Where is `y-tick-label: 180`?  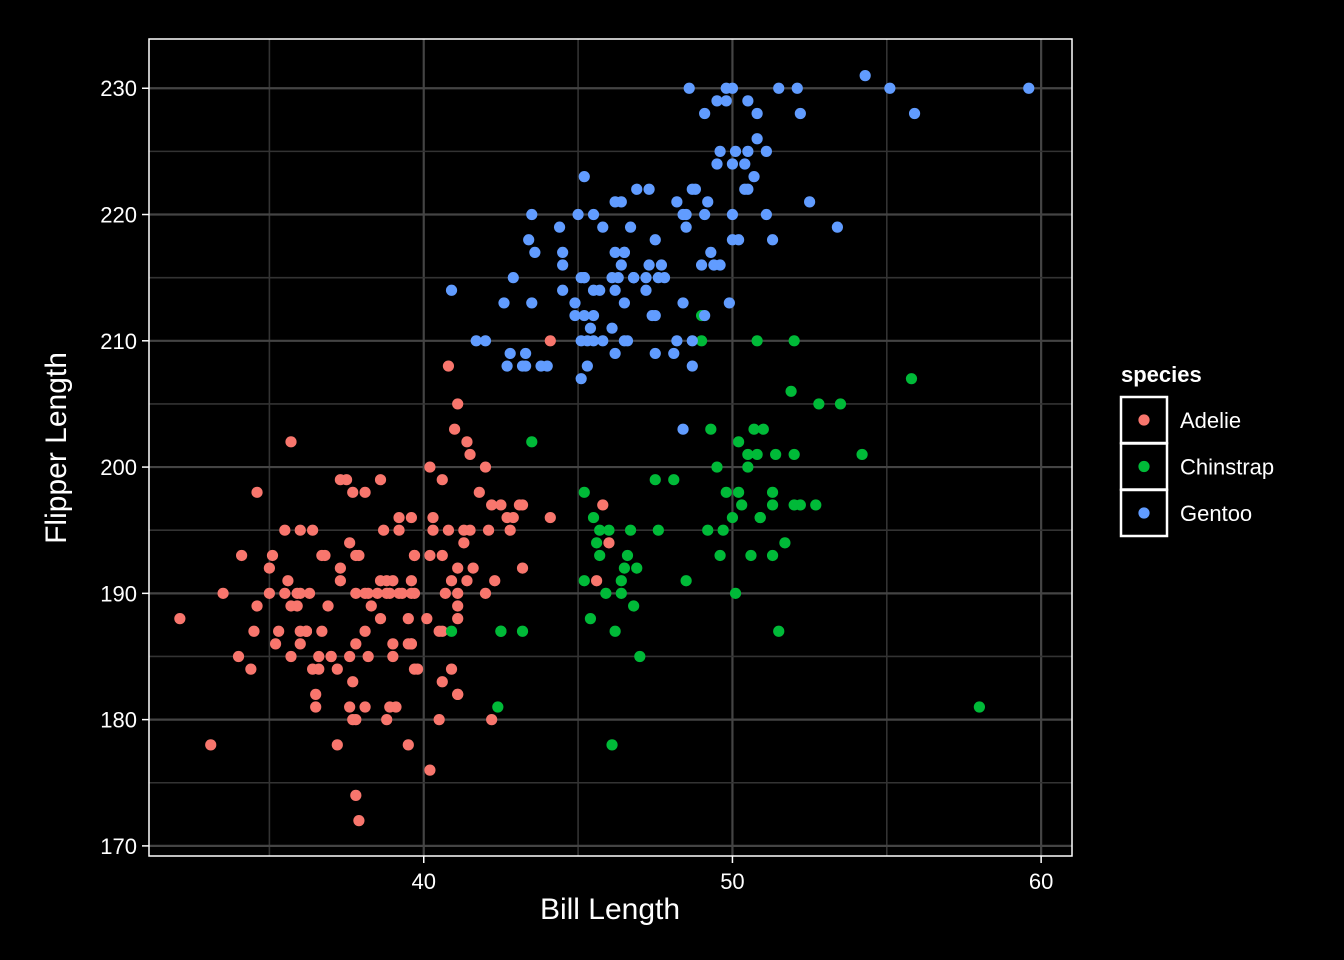 y-tick-label: 180 is located at coordinates (118, 720).